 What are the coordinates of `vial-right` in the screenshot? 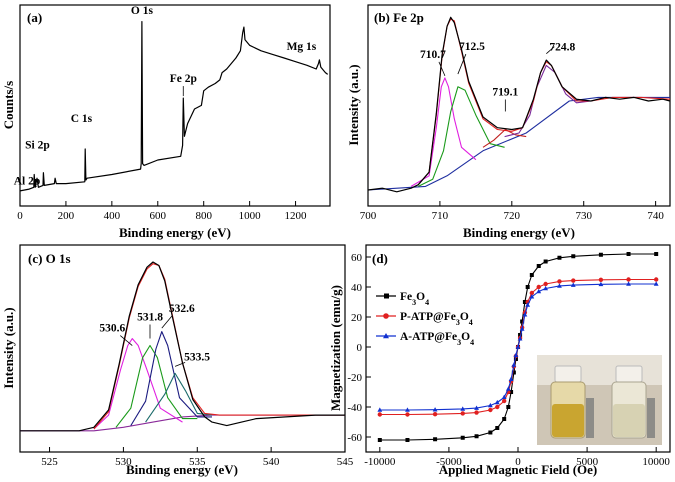 It's located at (633, 402).